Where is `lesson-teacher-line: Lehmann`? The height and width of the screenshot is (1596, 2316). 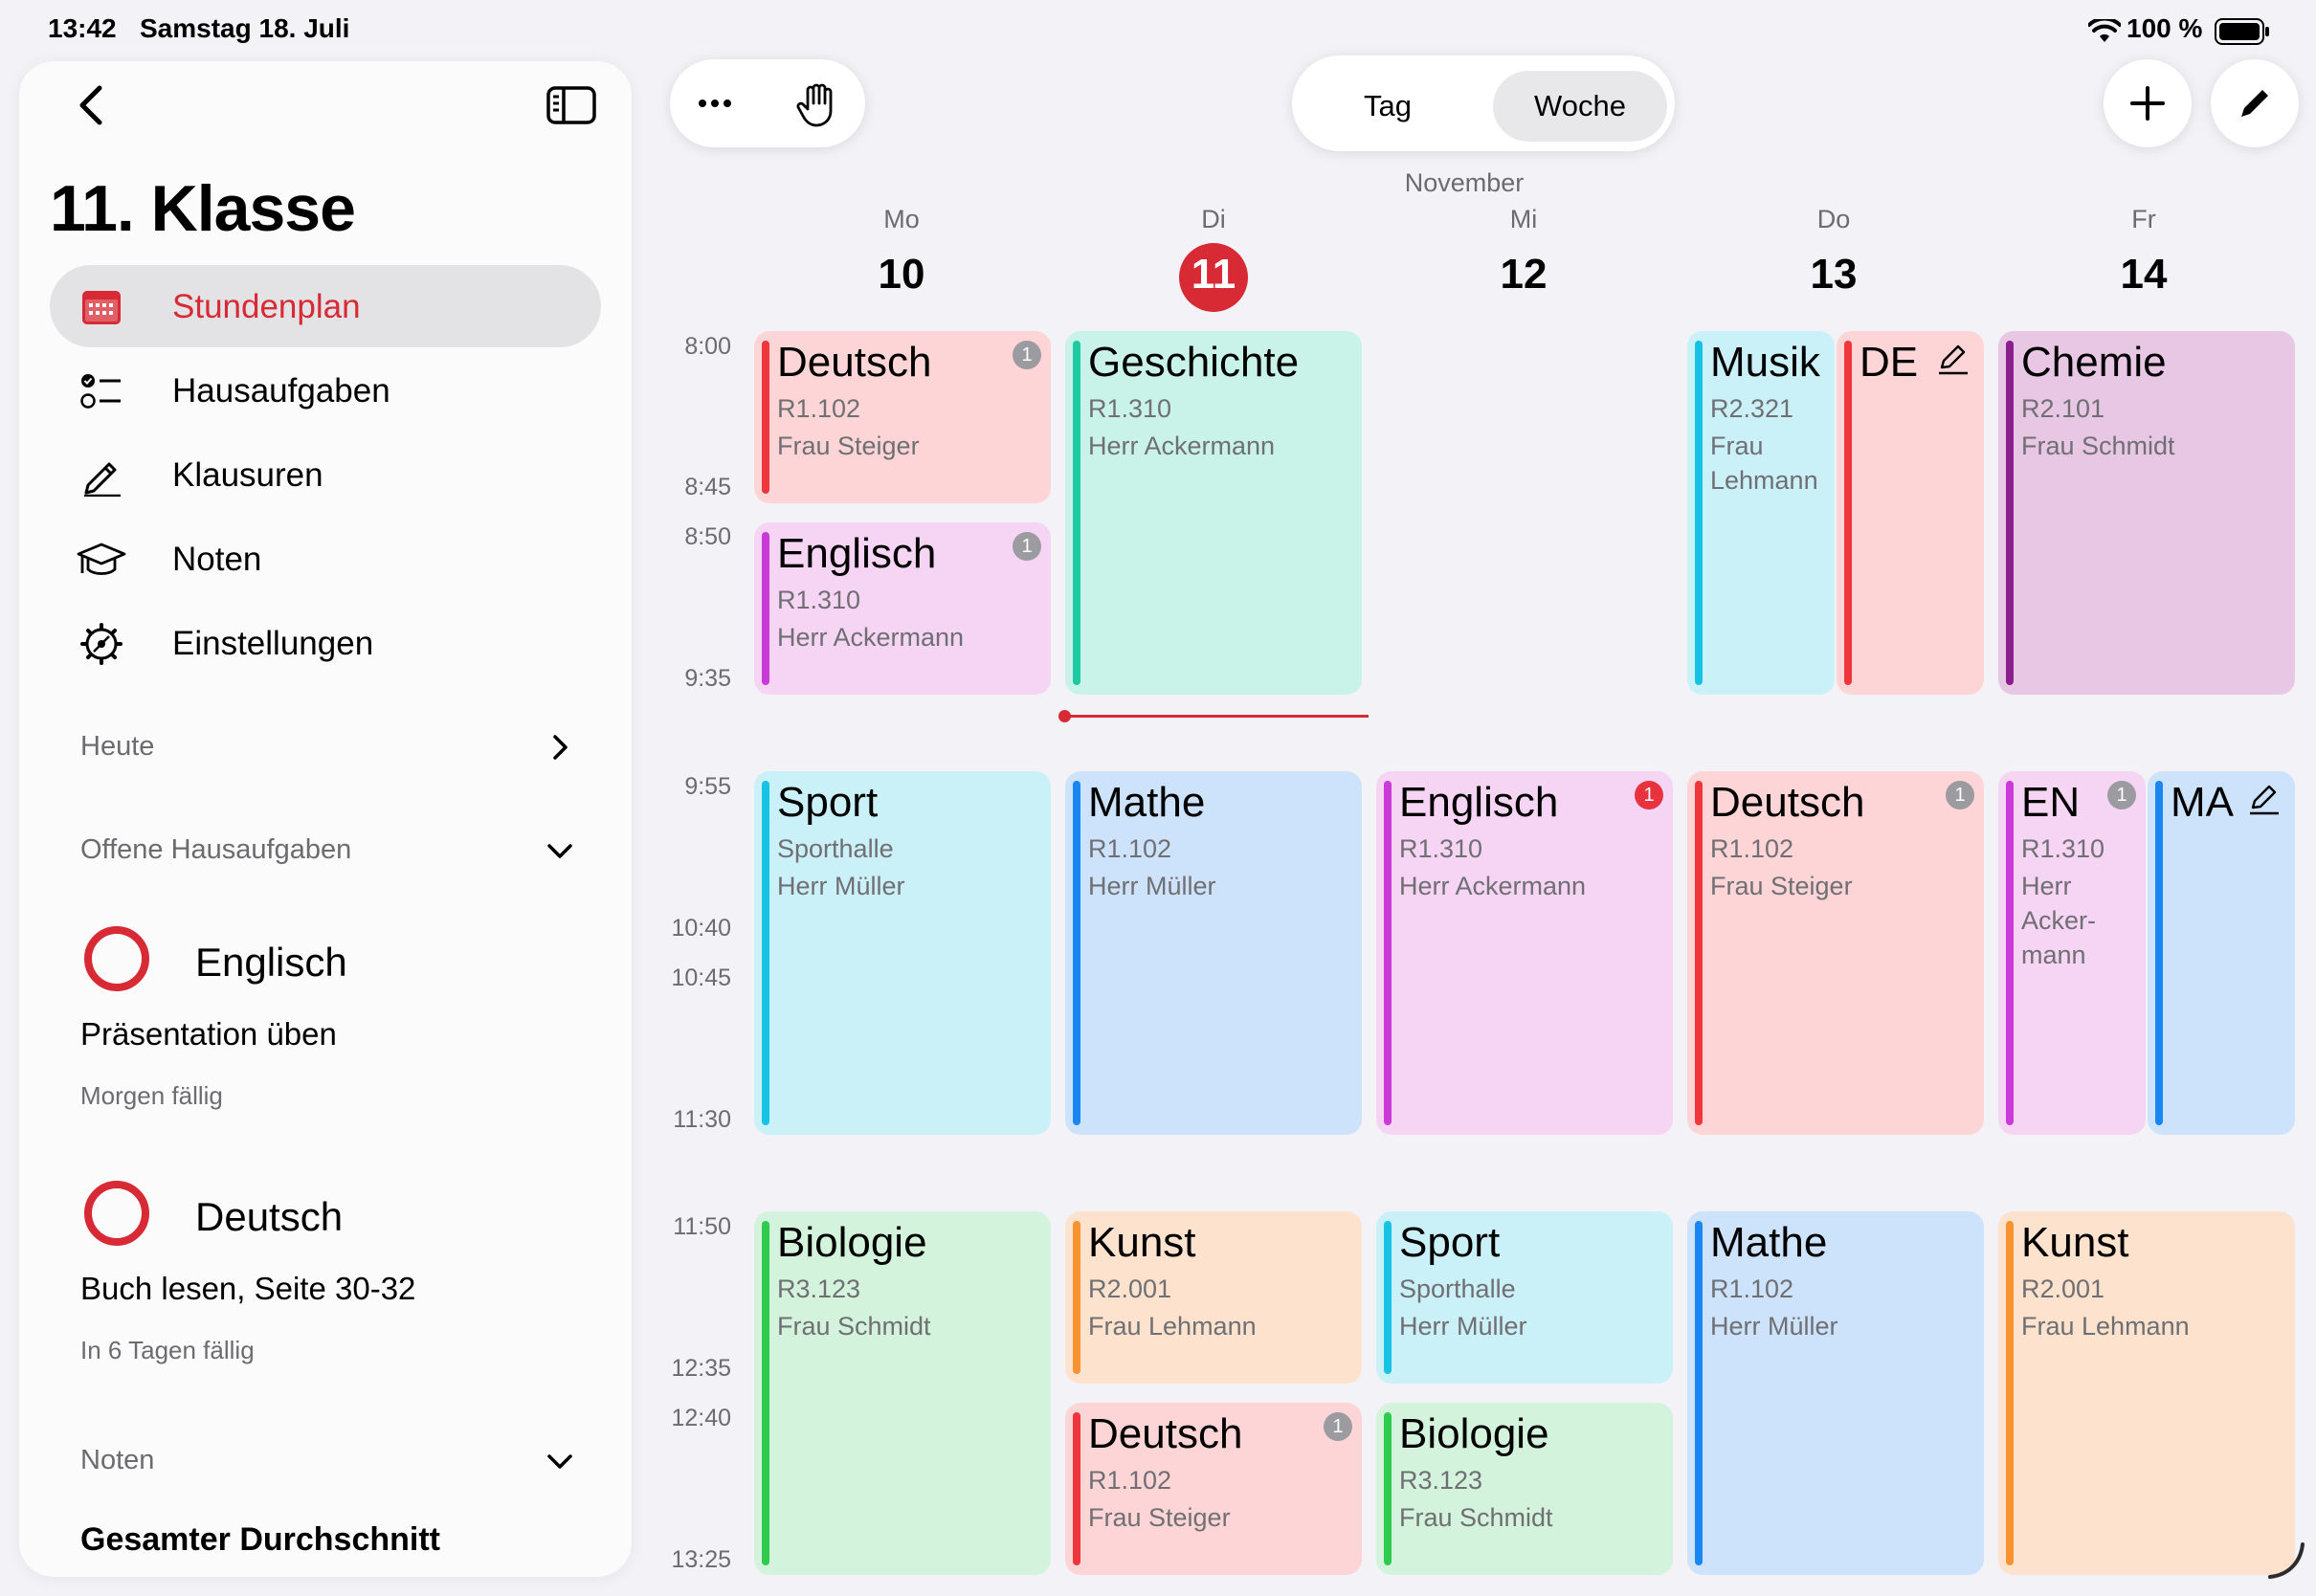 lesson-teacher-line: Lehmann is located at coordinates (1764, 481).